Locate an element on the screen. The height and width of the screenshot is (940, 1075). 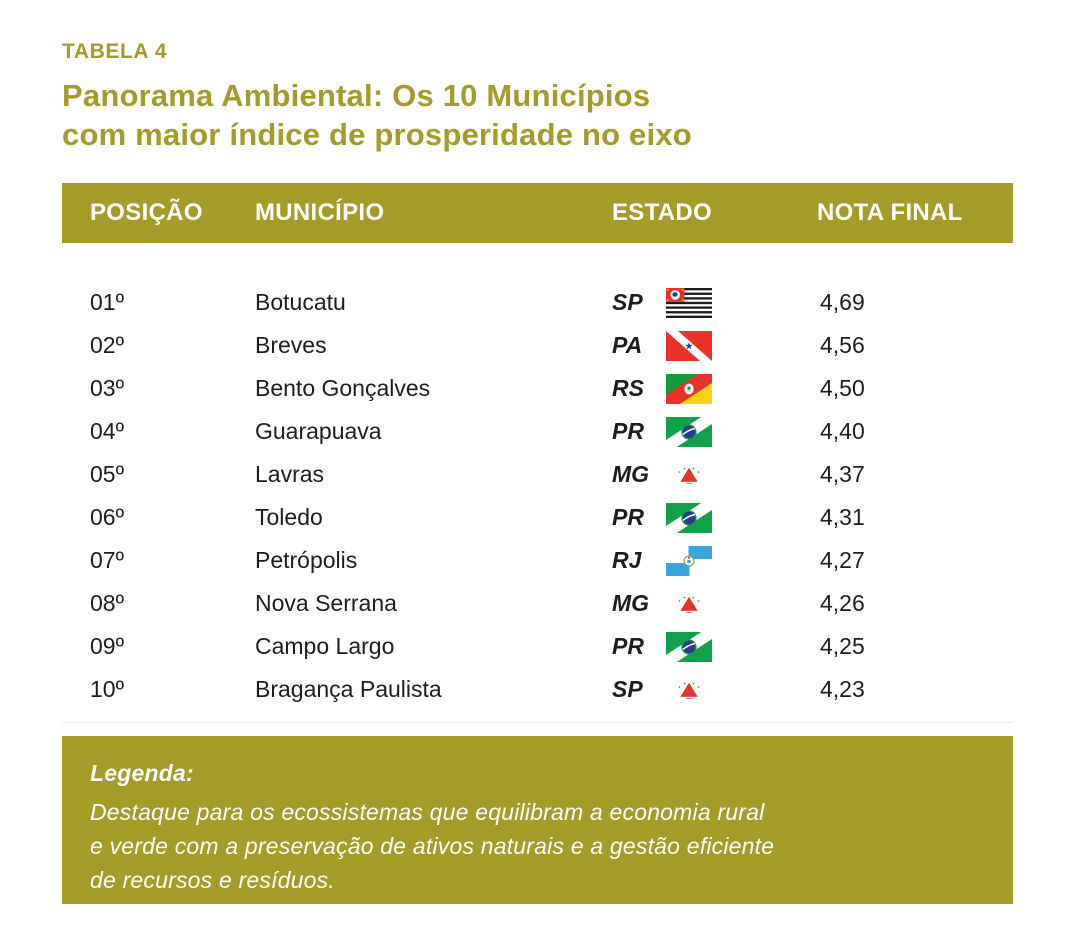
row-position: 05º is located at coordinates (107, 474).